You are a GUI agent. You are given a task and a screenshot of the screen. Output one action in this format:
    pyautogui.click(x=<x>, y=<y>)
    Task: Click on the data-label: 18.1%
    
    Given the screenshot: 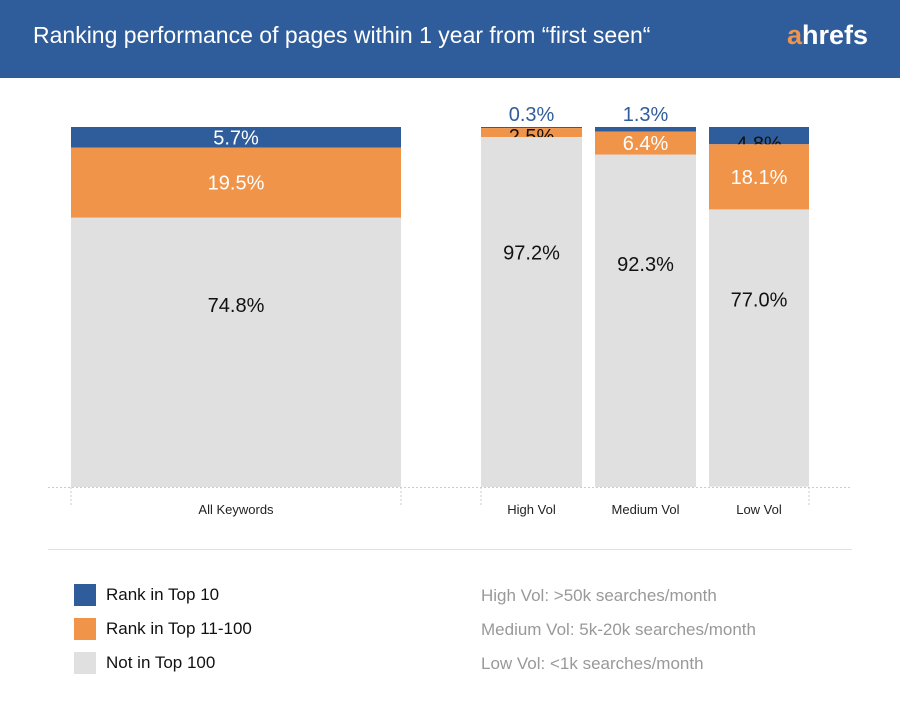 What is the action you would take?
    pyautogui.click(x=759, y=178)
    